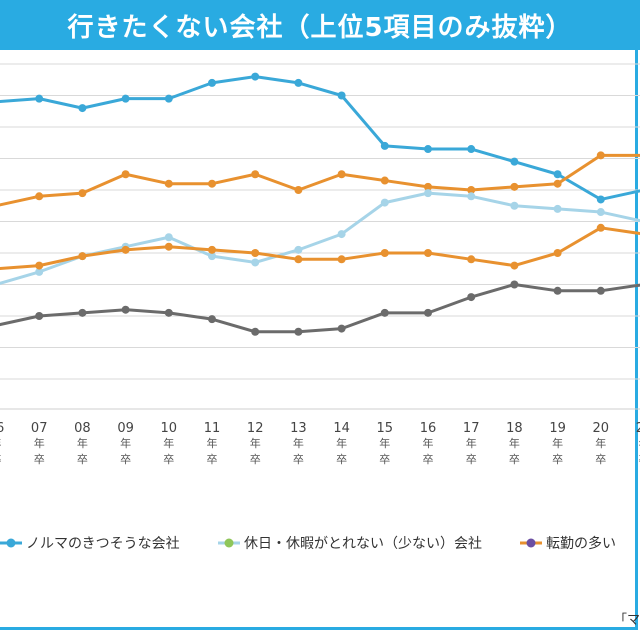 This screenshot has height=640, width=640. Describe the element at coordinates (320, 25) in the screenshot. I see `chart-title: 行きたくない会社（上位5項目のみ抜粋）` at that location.